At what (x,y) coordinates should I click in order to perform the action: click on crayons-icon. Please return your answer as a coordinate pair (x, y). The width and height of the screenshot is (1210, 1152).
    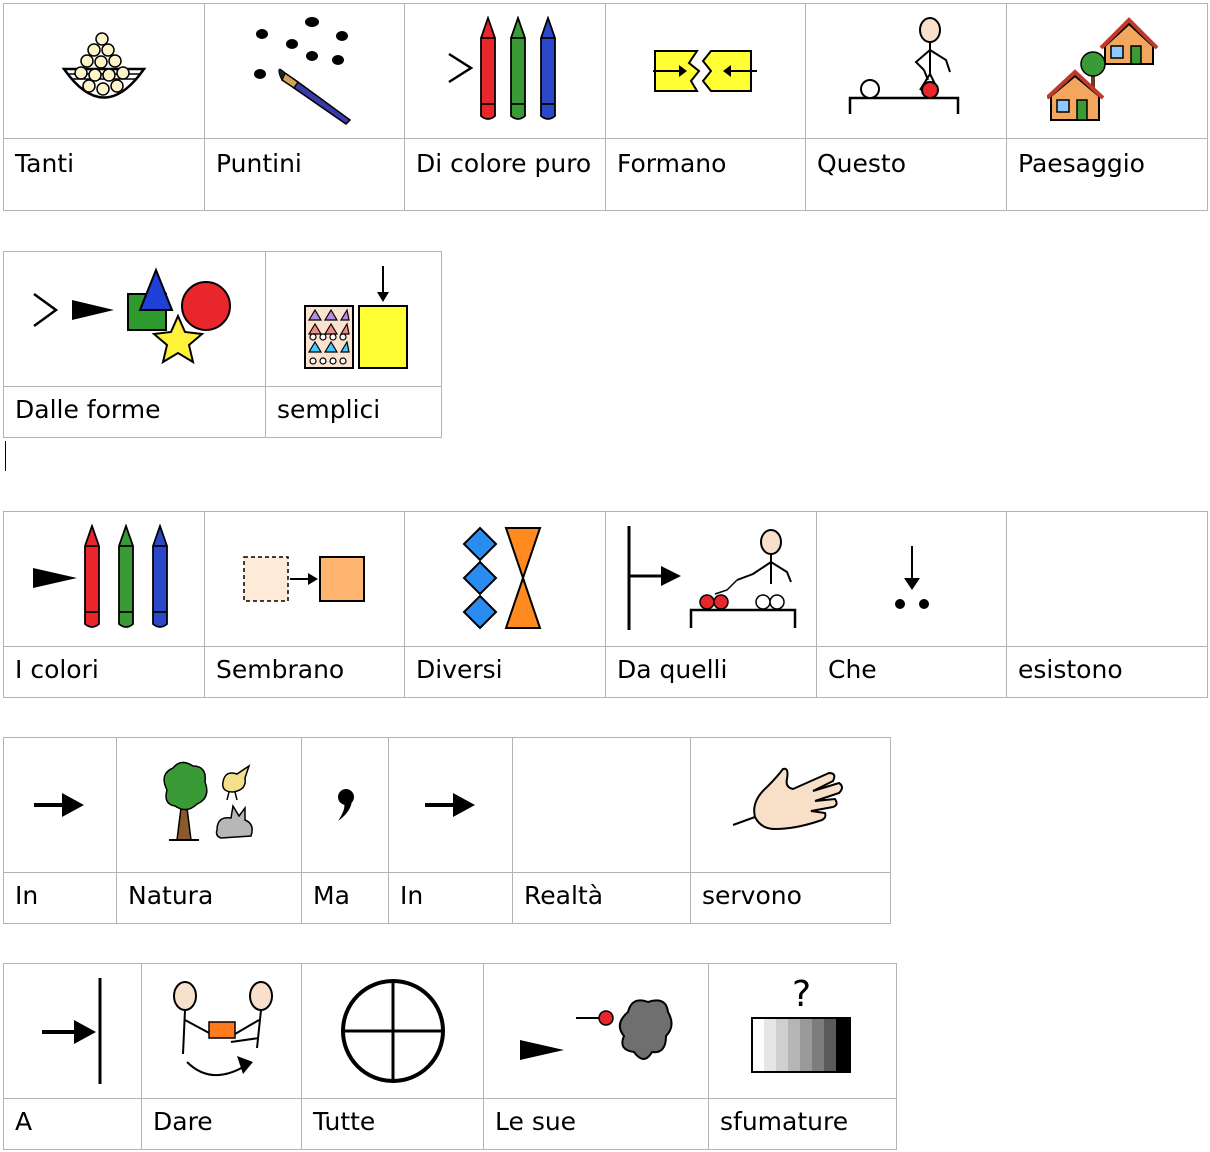
    Looking at the image, I should click on (100, 576).